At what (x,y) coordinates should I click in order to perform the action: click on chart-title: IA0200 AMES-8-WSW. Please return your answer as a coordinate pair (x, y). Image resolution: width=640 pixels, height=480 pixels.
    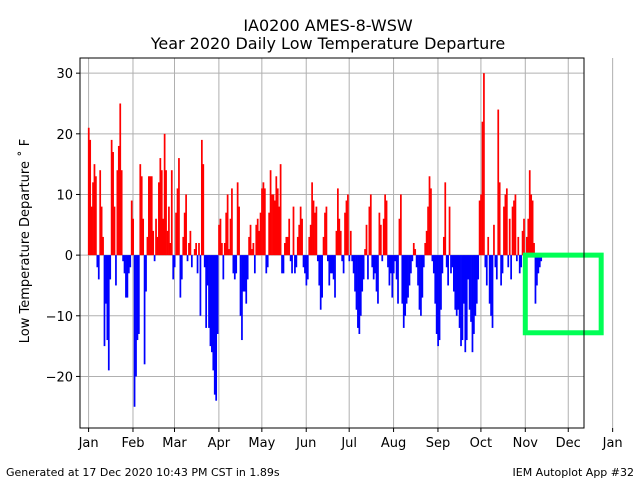
    Looking at the image, I should click on (328, 25).